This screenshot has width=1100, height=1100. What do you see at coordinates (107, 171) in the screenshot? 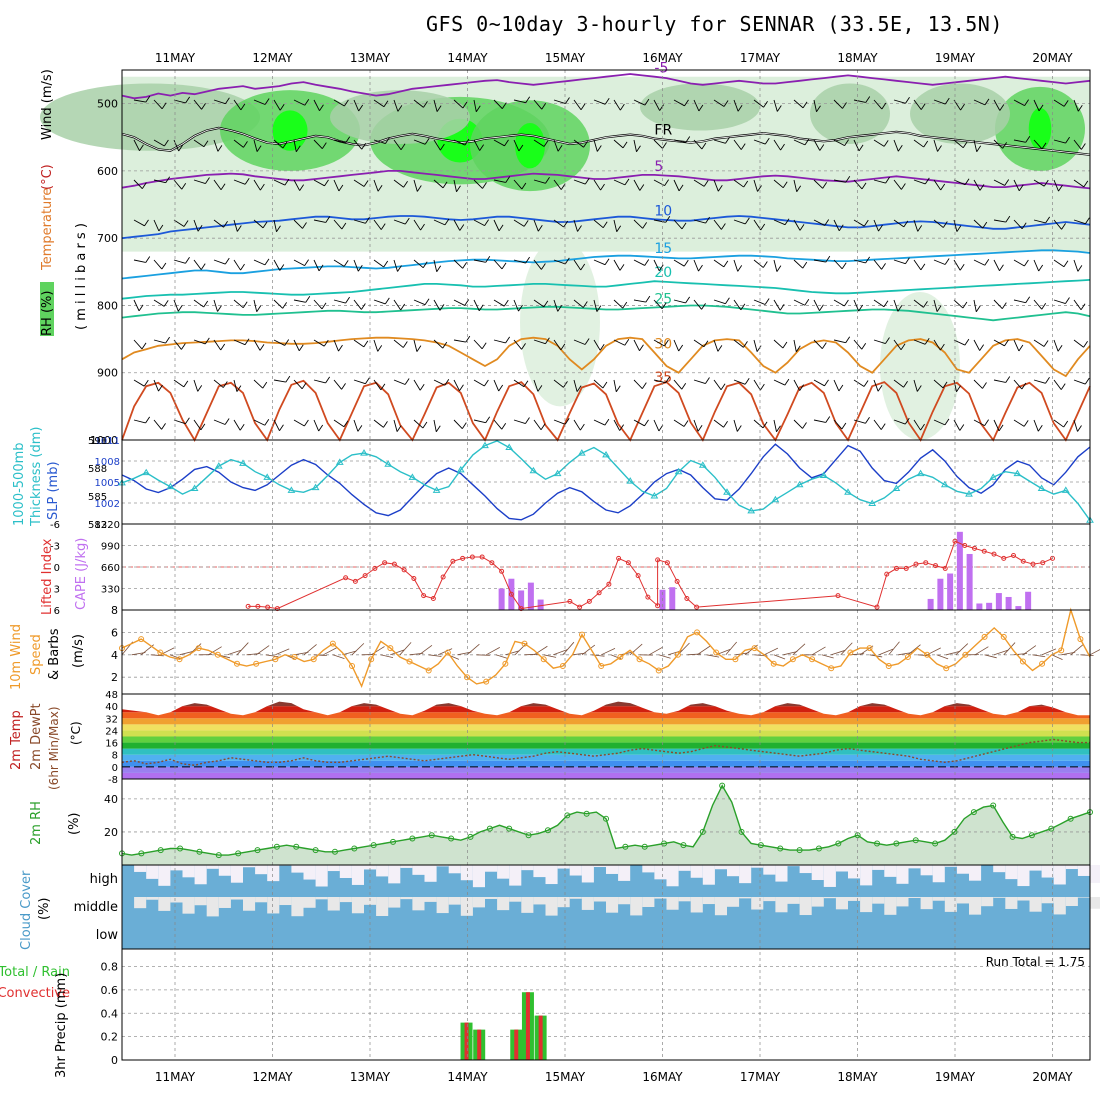
I see `ytick-label: 600` at bounding box center [107, 171].